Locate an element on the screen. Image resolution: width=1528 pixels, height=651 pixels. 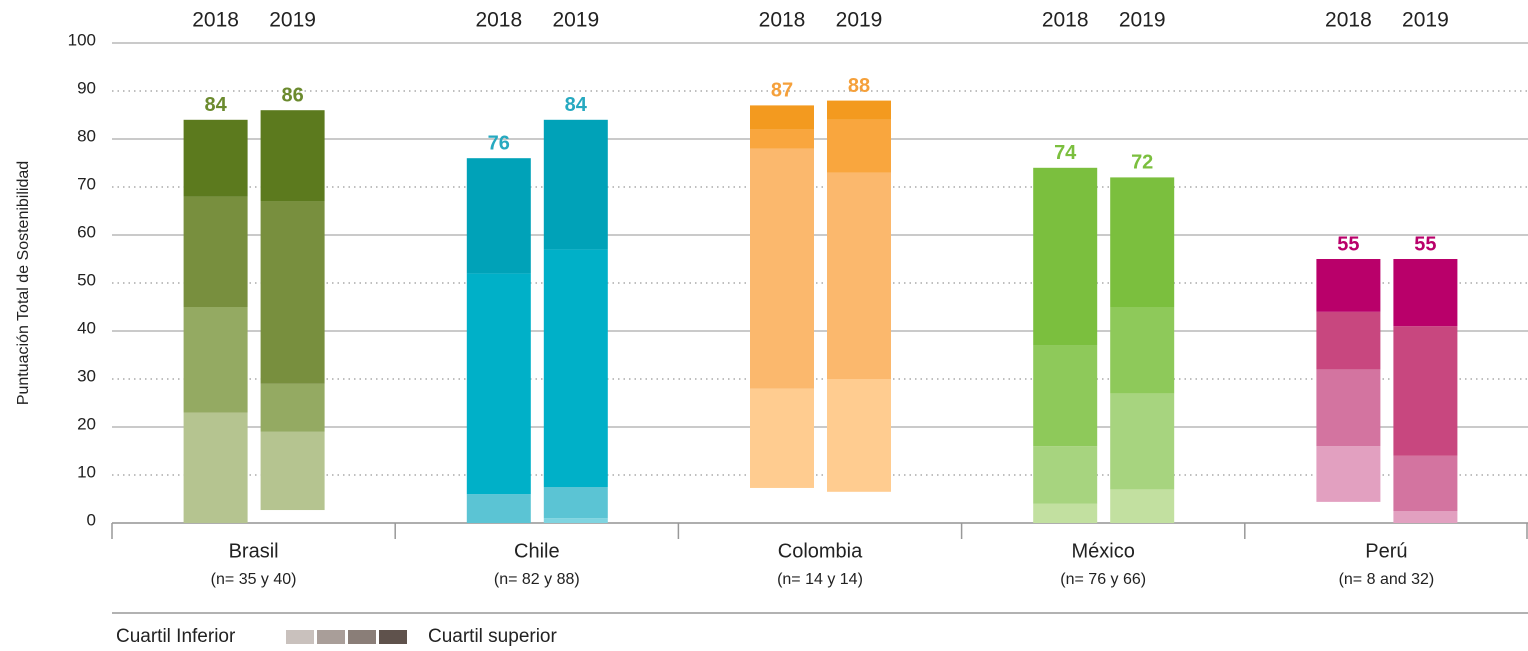
y-tick-label: 20 is located at coordinates (86, 423).